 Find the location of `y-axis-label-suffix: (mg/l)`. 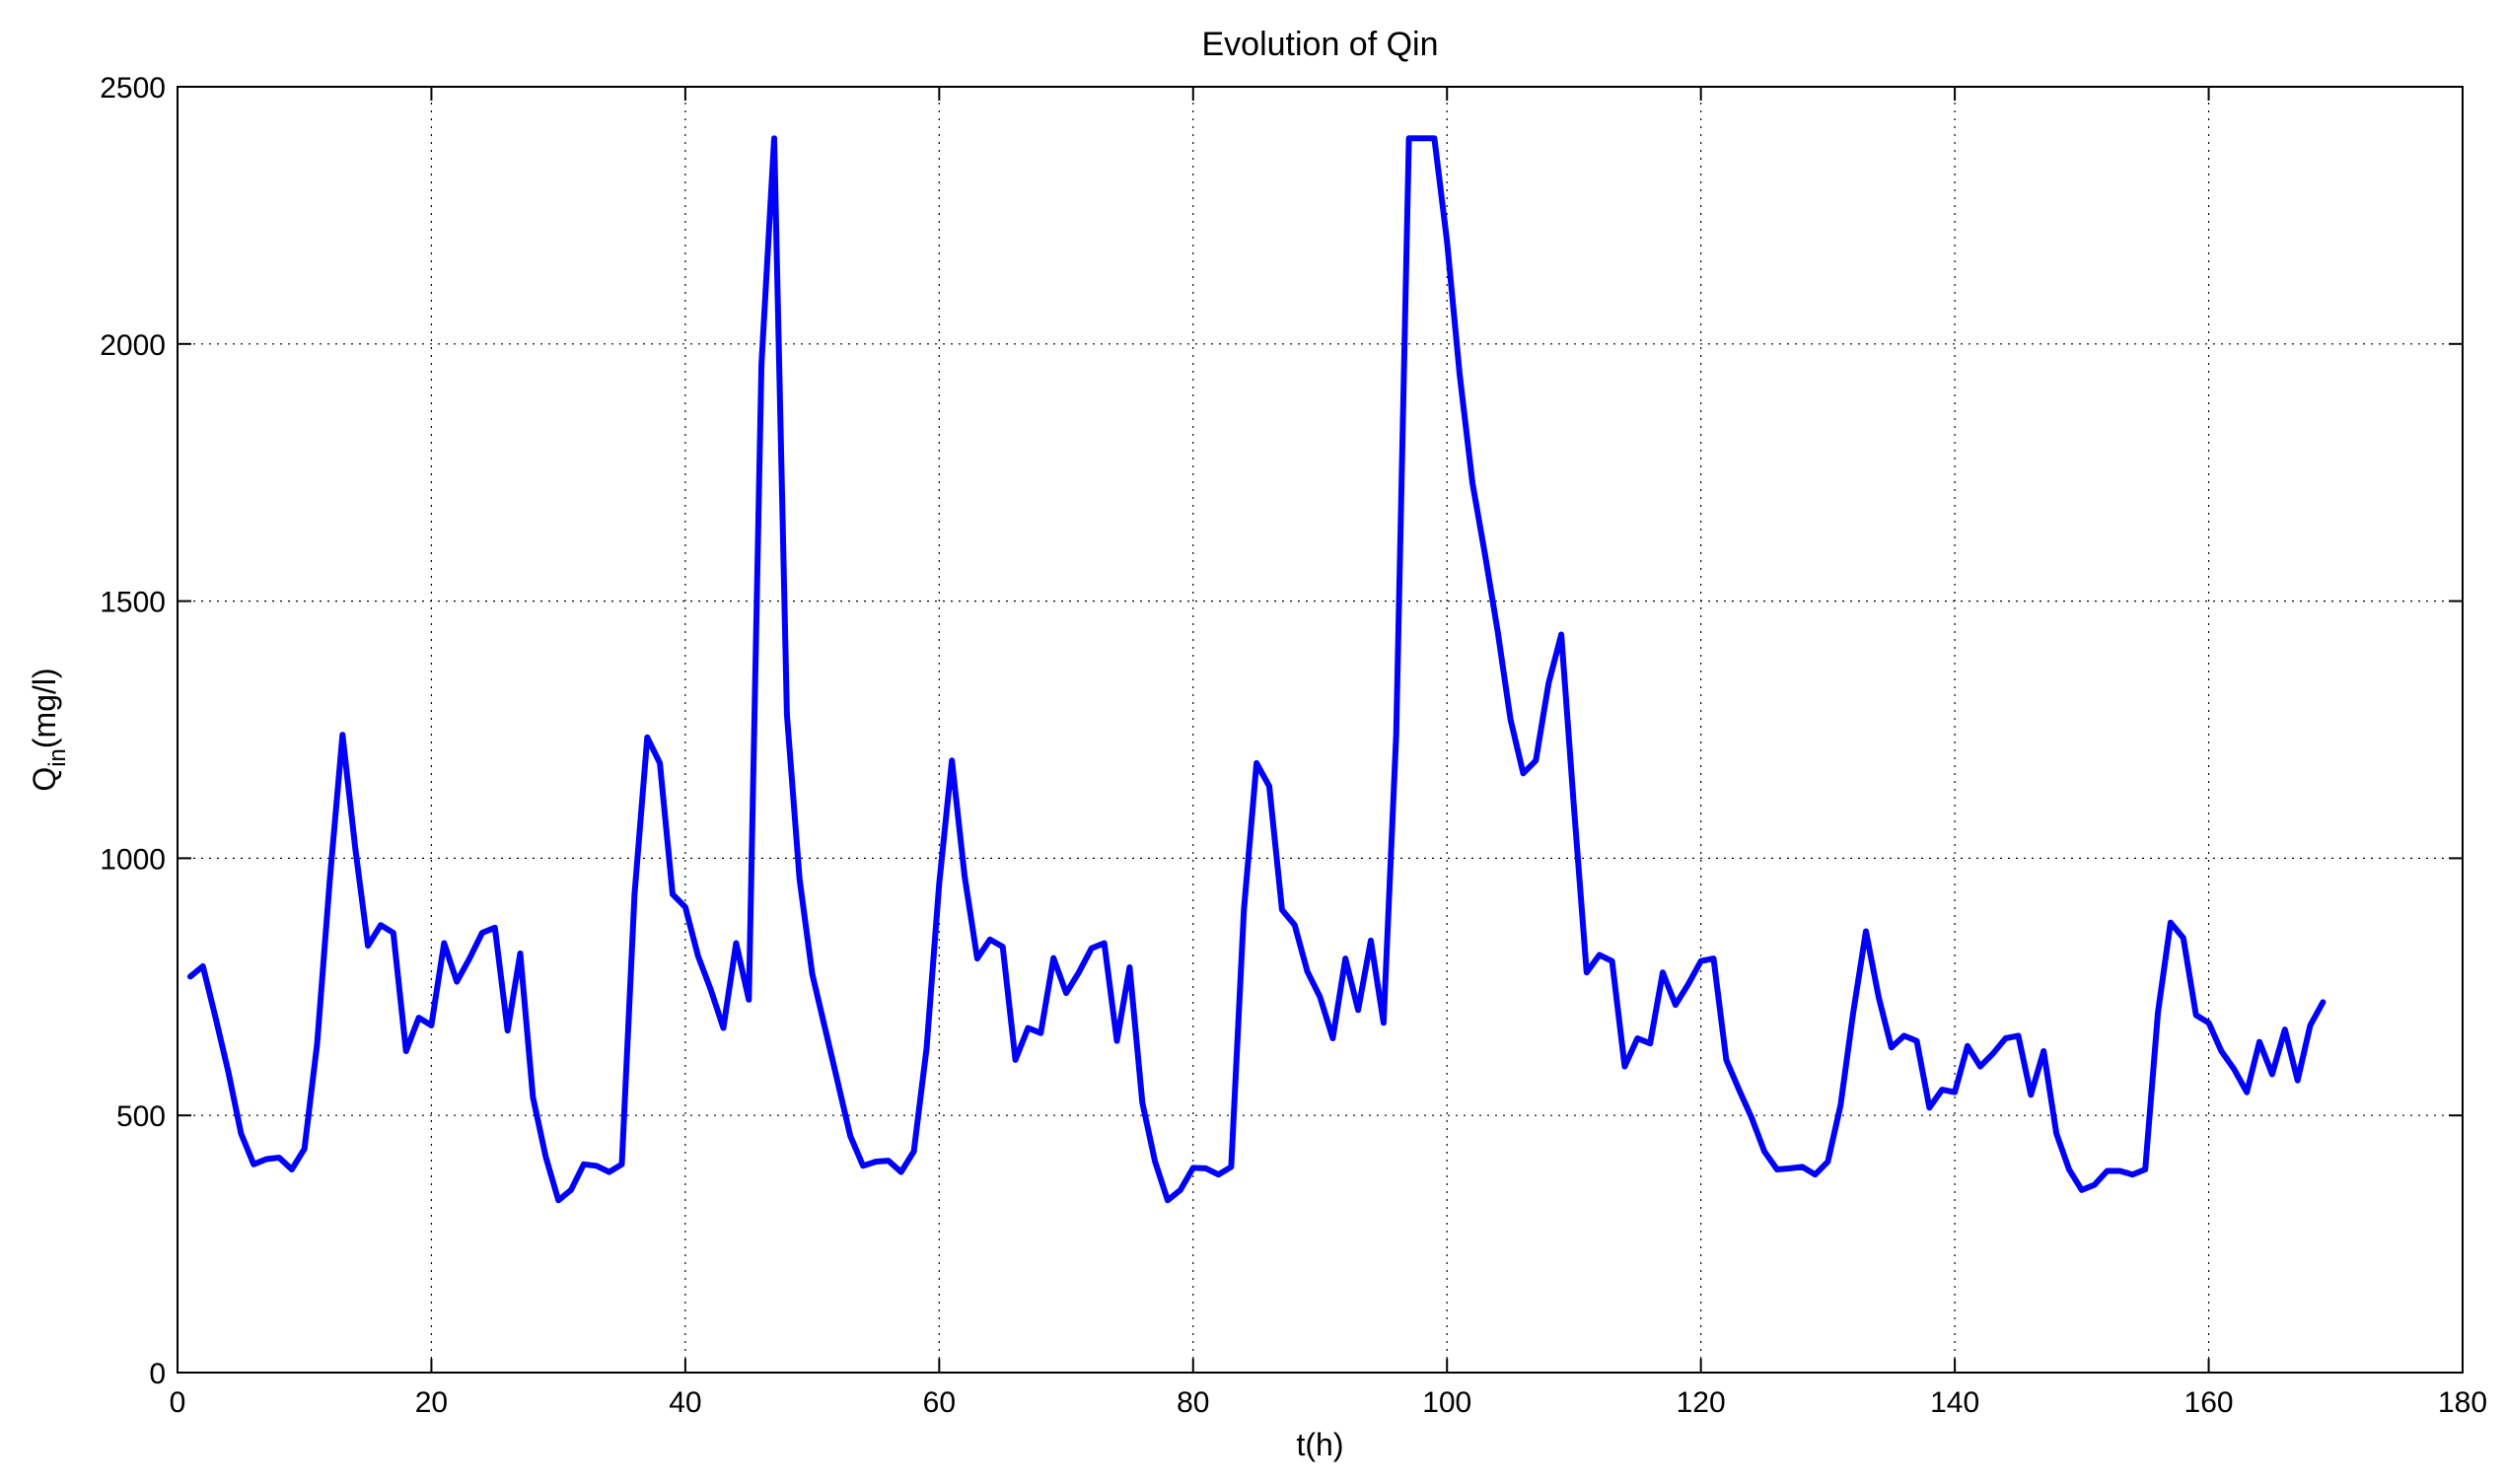

y-axis-label-suffix: (mg/l) is located at coordinates (44, 708).